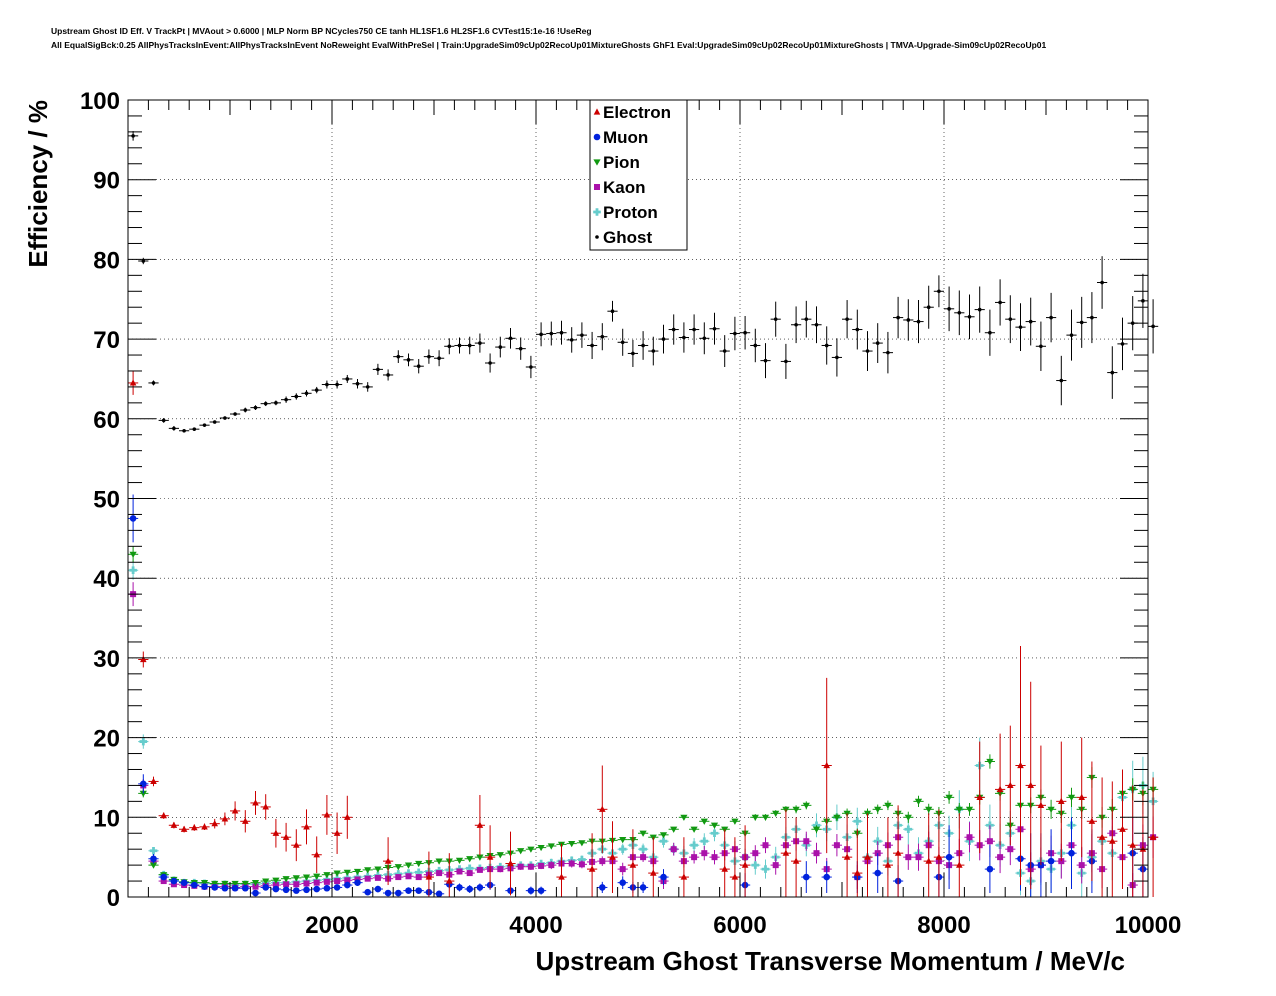 The image size is (1276, 996). Describe the element at coordinates (638, 175) in the screenshot. I see `legend: Electron Muon Pion Kaon Proton Ghost` at that location.